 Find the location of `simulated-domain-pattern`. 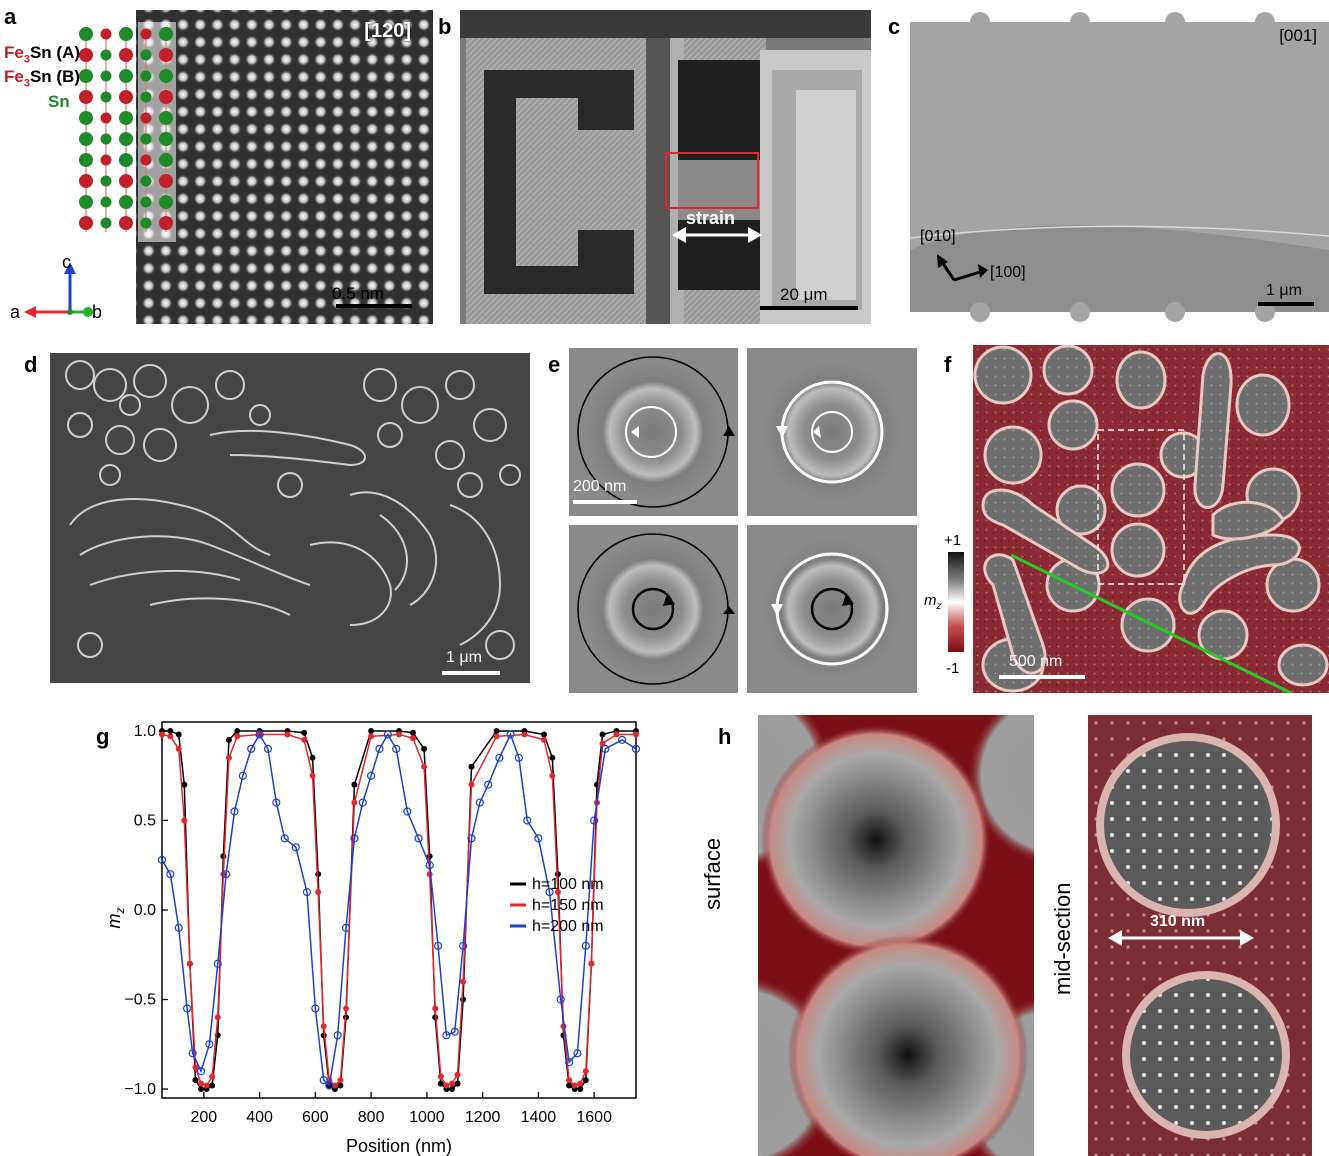

simulated-domain-pattern is located at coordinates (1151, 519).